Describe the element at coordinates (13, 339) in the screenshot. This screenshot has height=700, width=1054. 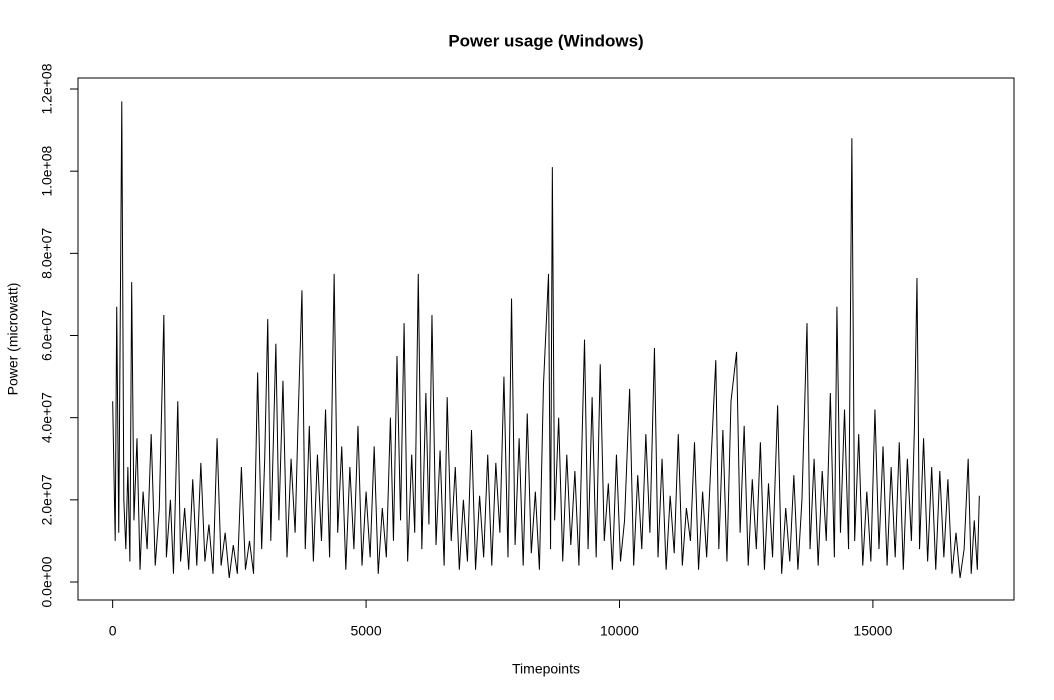
I see `y-axis-label: Power (microwatt)` at that location.